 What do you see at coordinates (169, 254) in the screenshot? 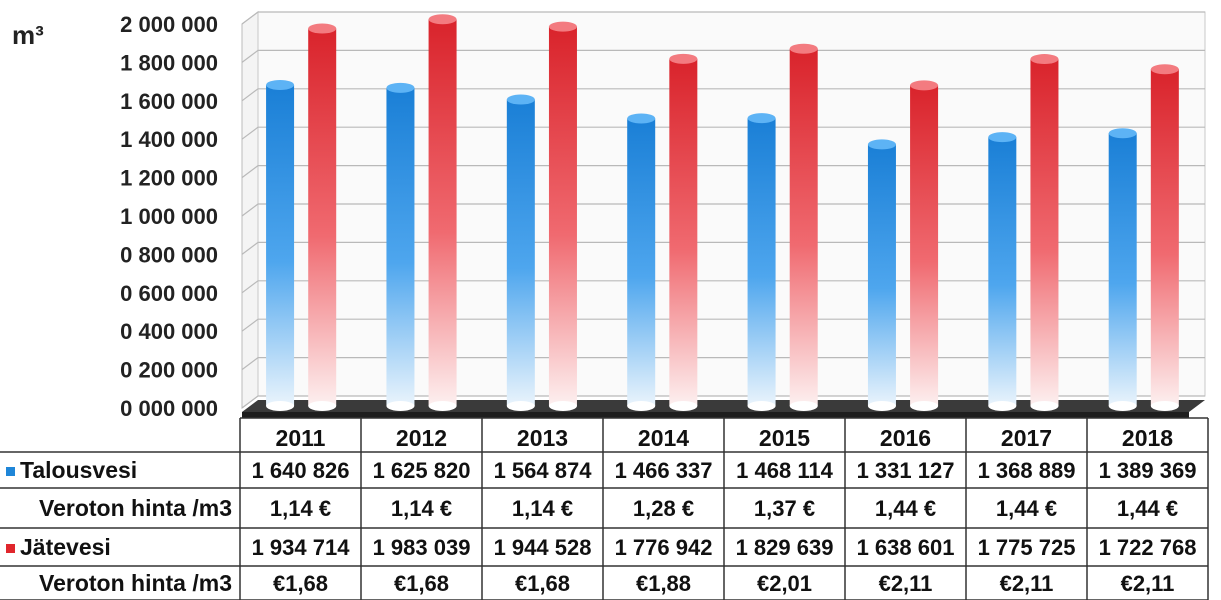
I see `y-tick-label: 0 800 000` at bounding box center [169, 254].